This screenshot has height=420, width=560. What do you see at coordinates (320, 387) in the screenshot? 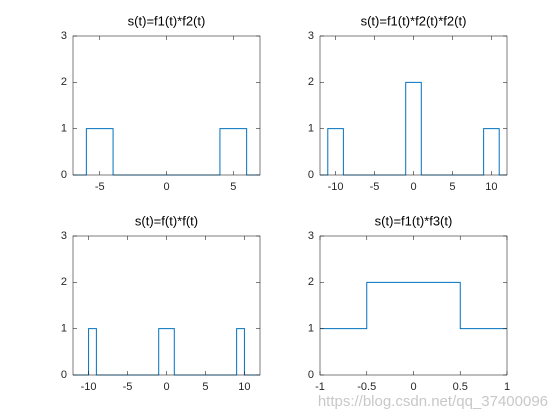
I see `x-tick-label: -1` at bounding box center [320, 387].